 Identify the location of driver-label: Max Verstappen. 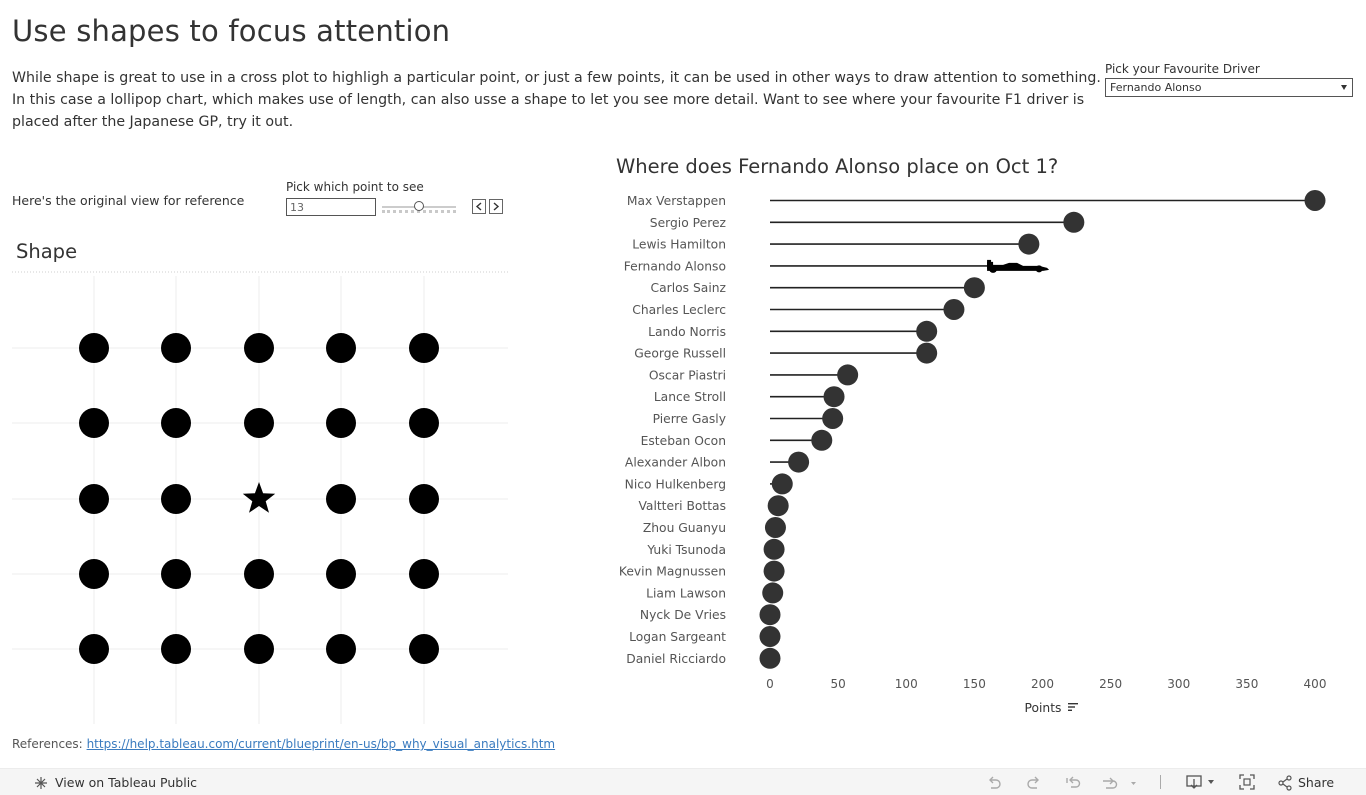
(676, 201).